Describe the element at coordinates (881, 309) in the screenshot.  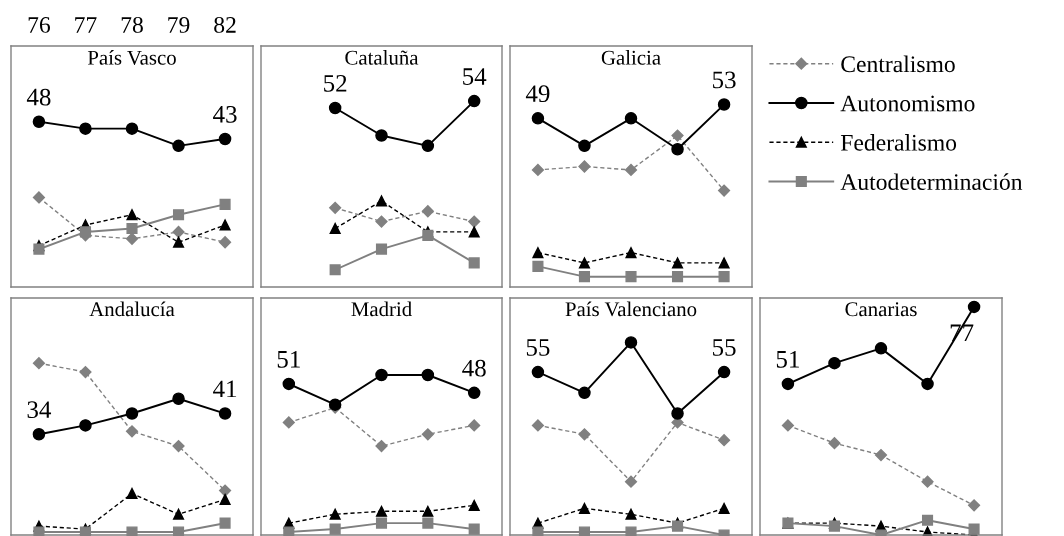
I see `chart-title: Canarias` at that location.